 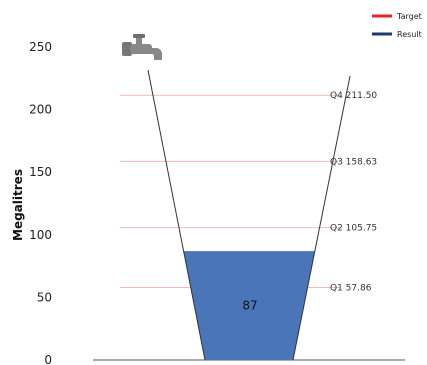 What do you see at coordinates (40, 110) in the screenshot?
I see `y-tick-label: 200` at bounding box center [40, 110].